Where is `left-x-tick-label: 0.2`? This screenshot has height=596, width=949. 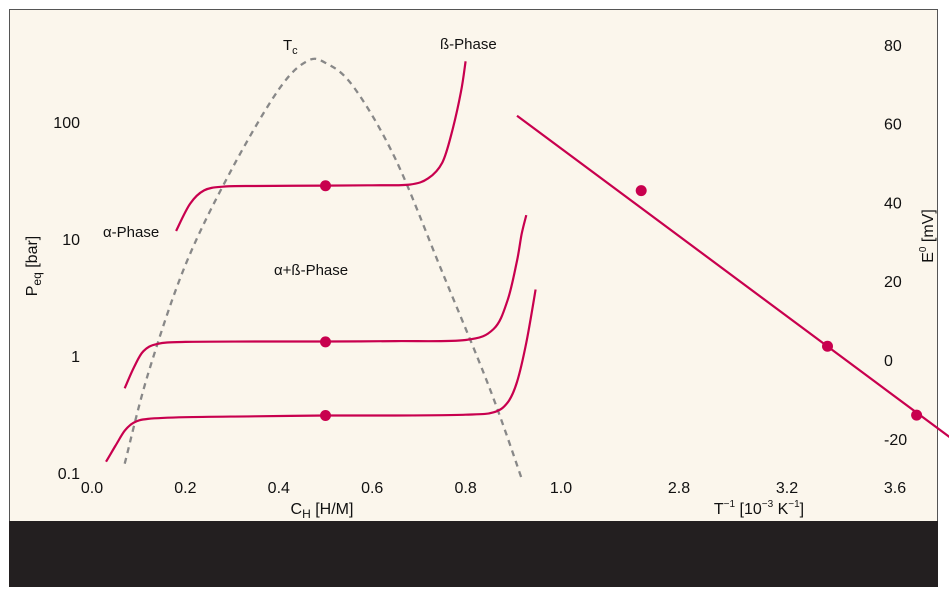
left-x-tick-label: 0.2 is located at coordinates (185, 488).